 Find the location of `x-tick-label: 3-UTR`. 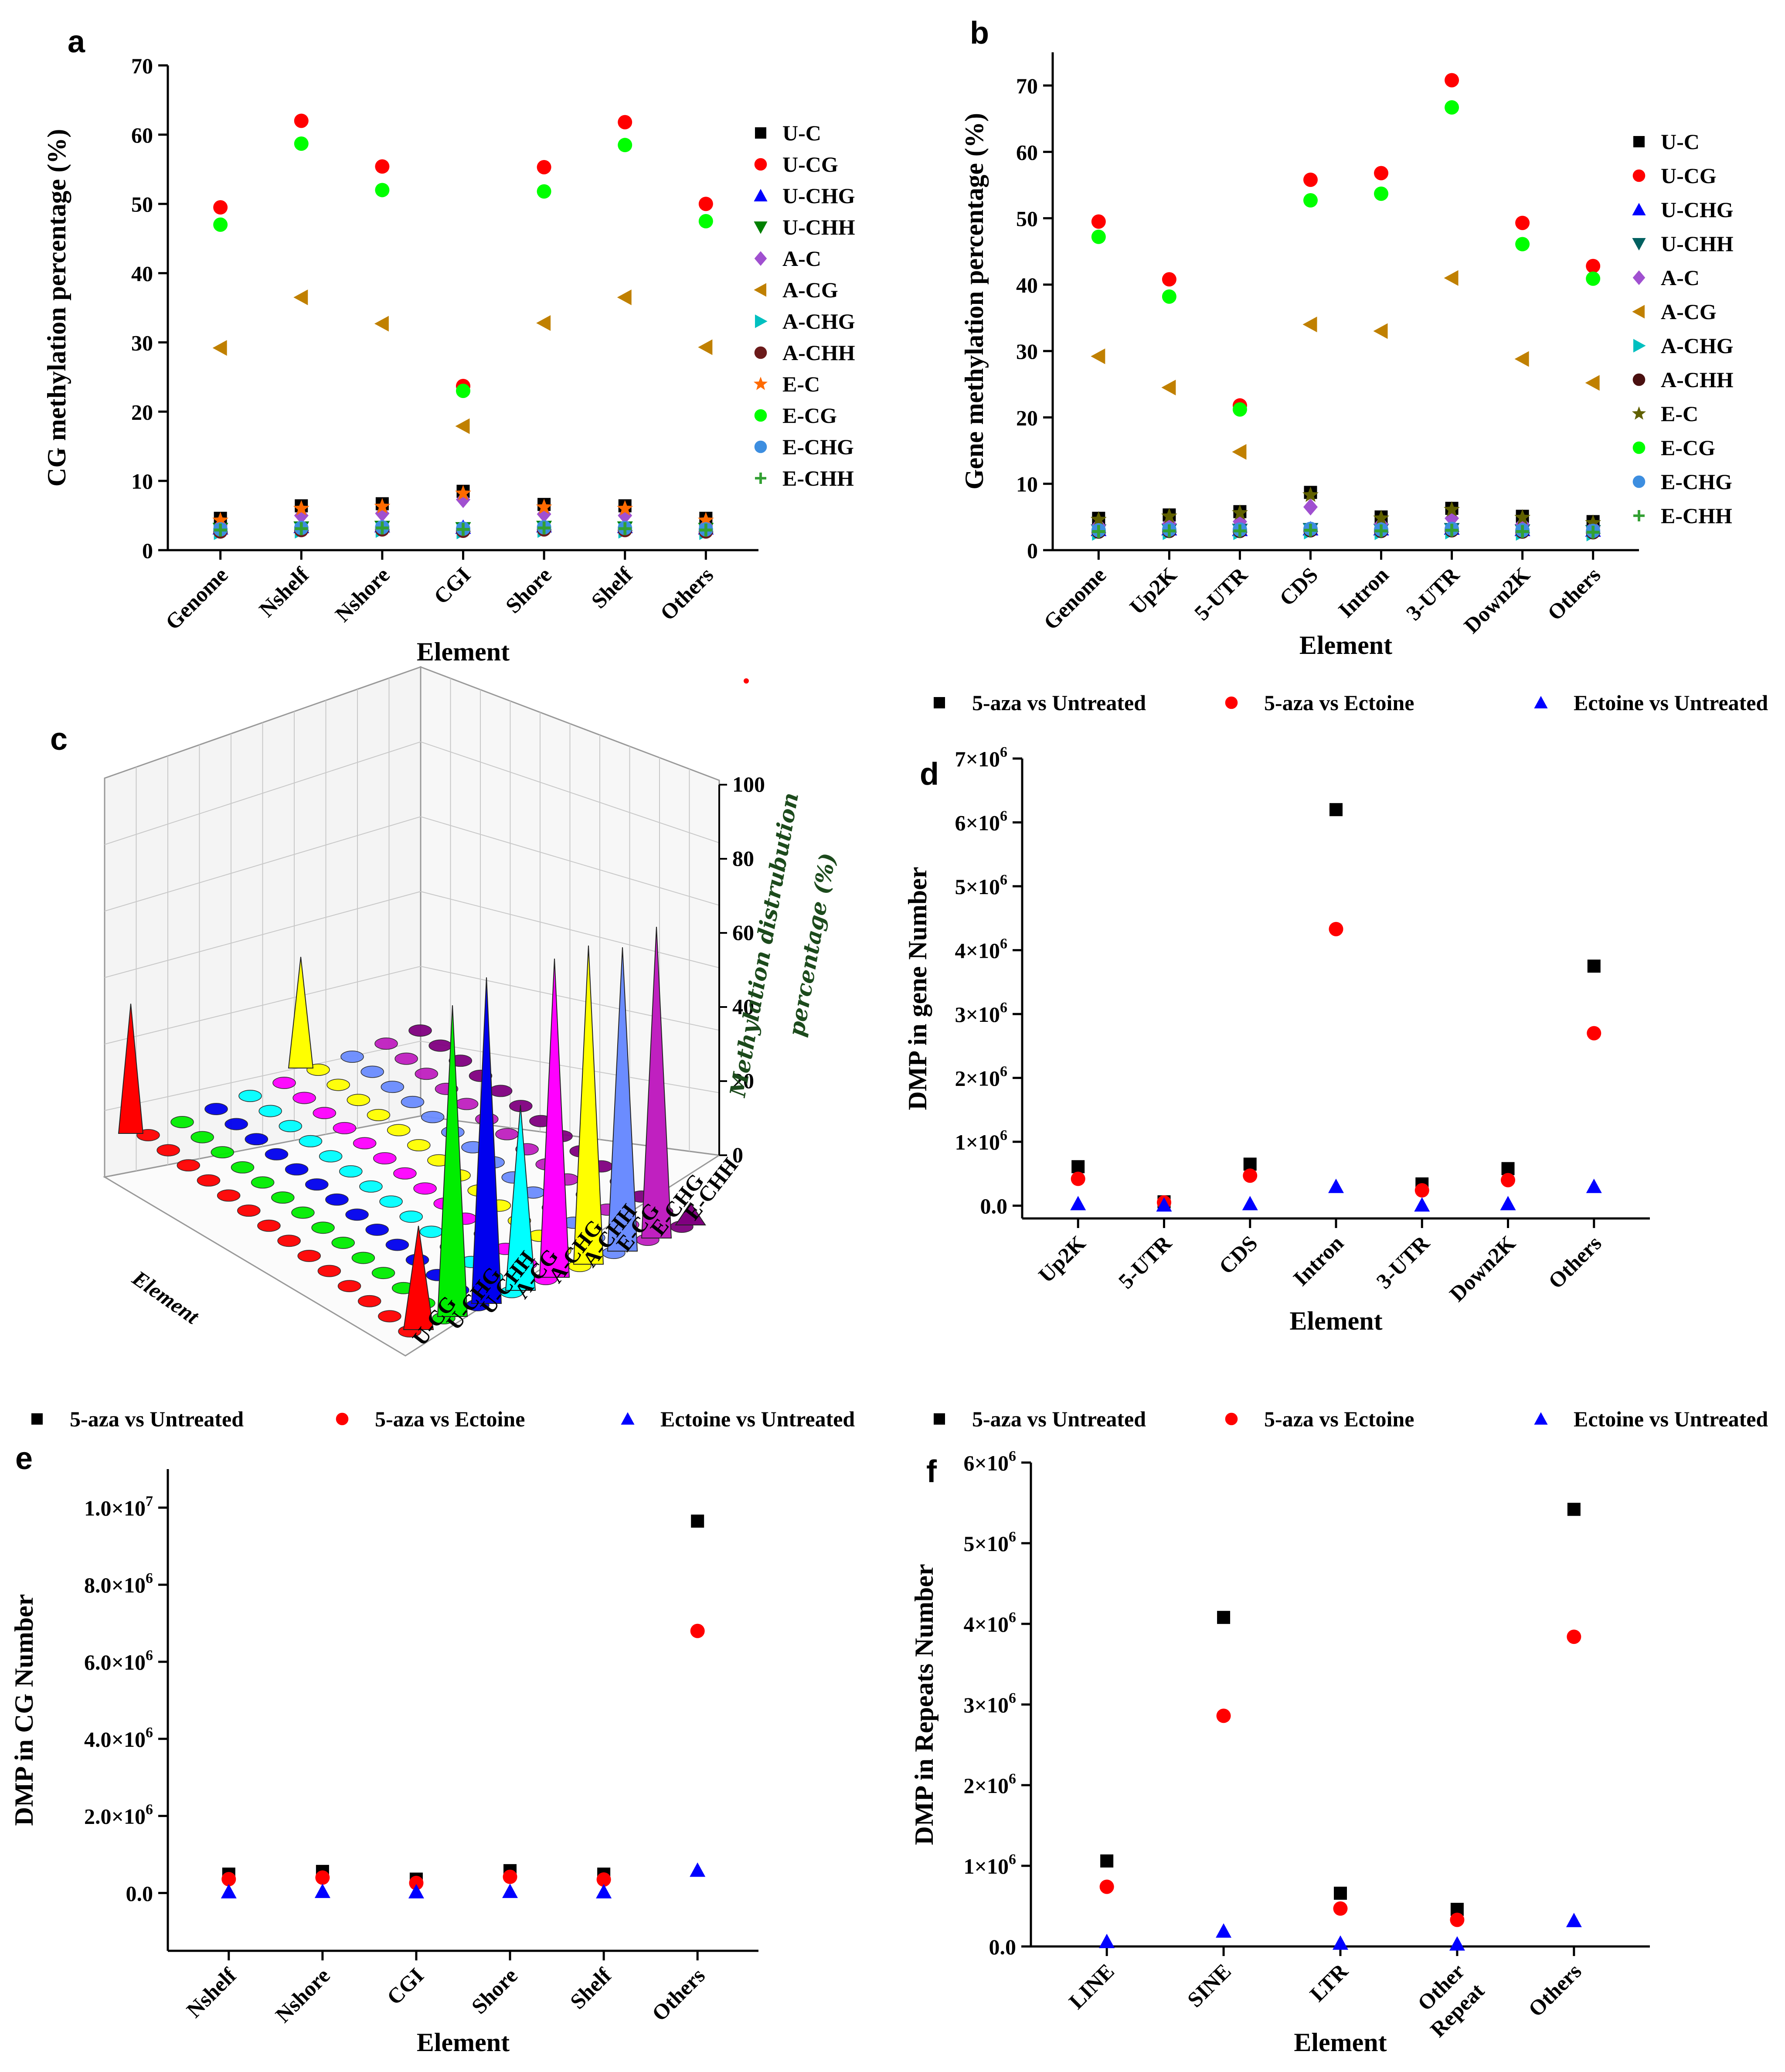

x-tick-label: 3-UTR is located at coordinates (1432, 593).